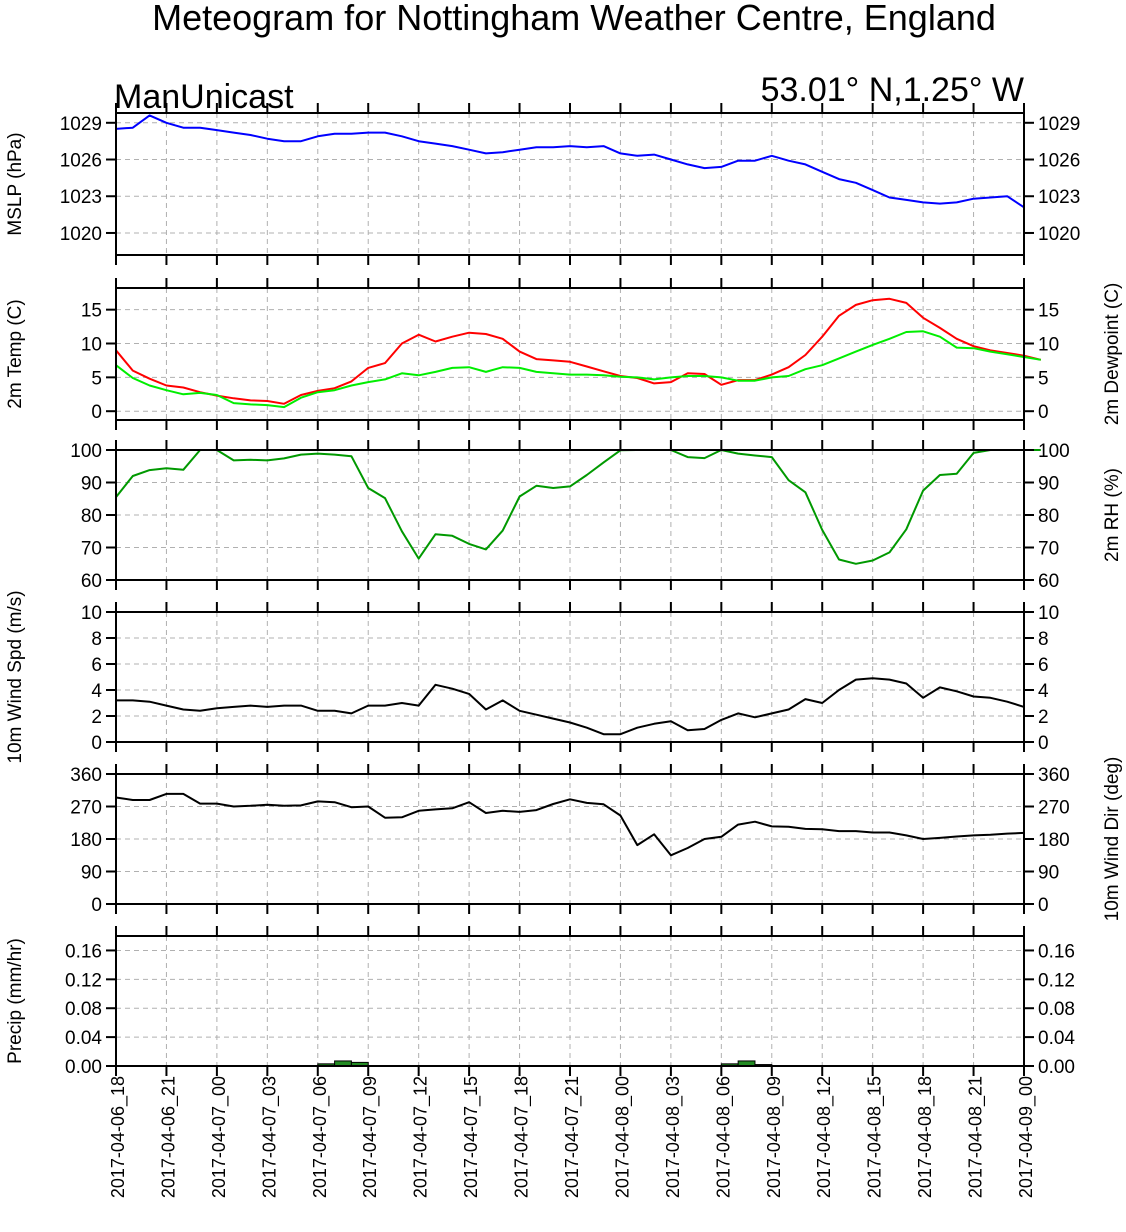  Describe the element at coordinates (1112, 515) in the screenshot. I see `ylabel-right: 2m RH (%)` at that location.